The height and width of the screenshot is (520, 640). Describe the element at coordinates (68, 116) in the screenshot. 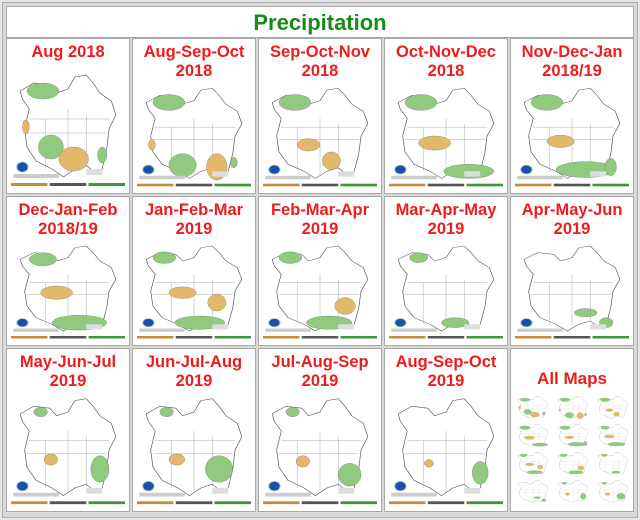

I see `map-cell: Aug 2018` at that location.